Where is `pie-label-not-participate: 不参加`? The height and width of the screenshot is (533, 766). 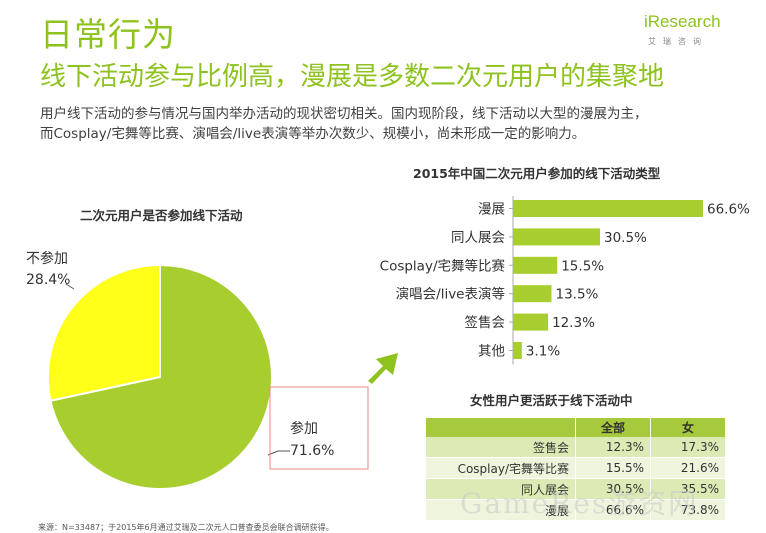
pie-label-not-participate: 不参加 is located at coordinates (47, 259).